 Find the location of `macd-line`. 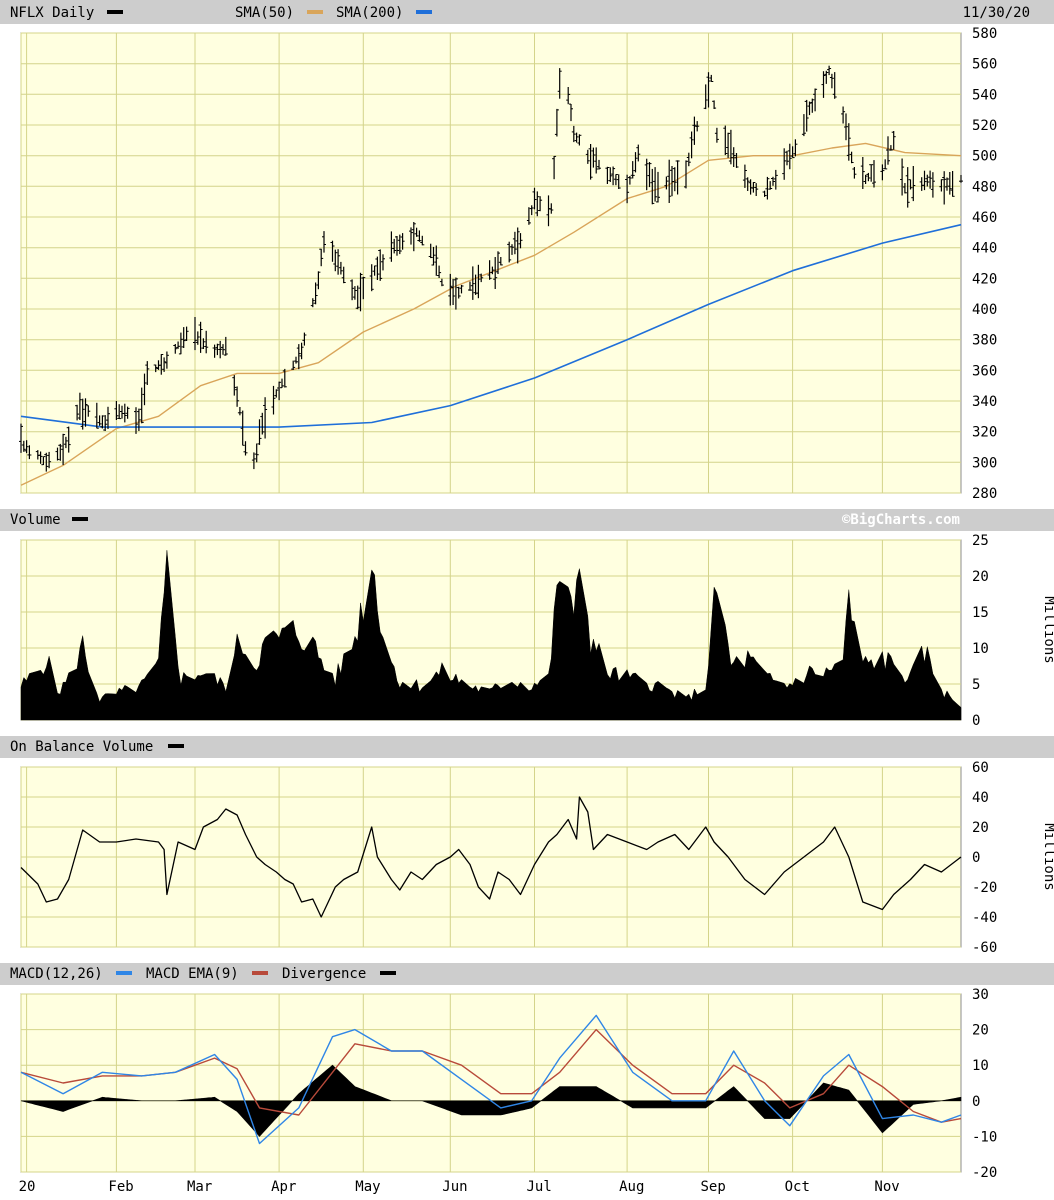

macd-line is located at coordinates (491, 1079).